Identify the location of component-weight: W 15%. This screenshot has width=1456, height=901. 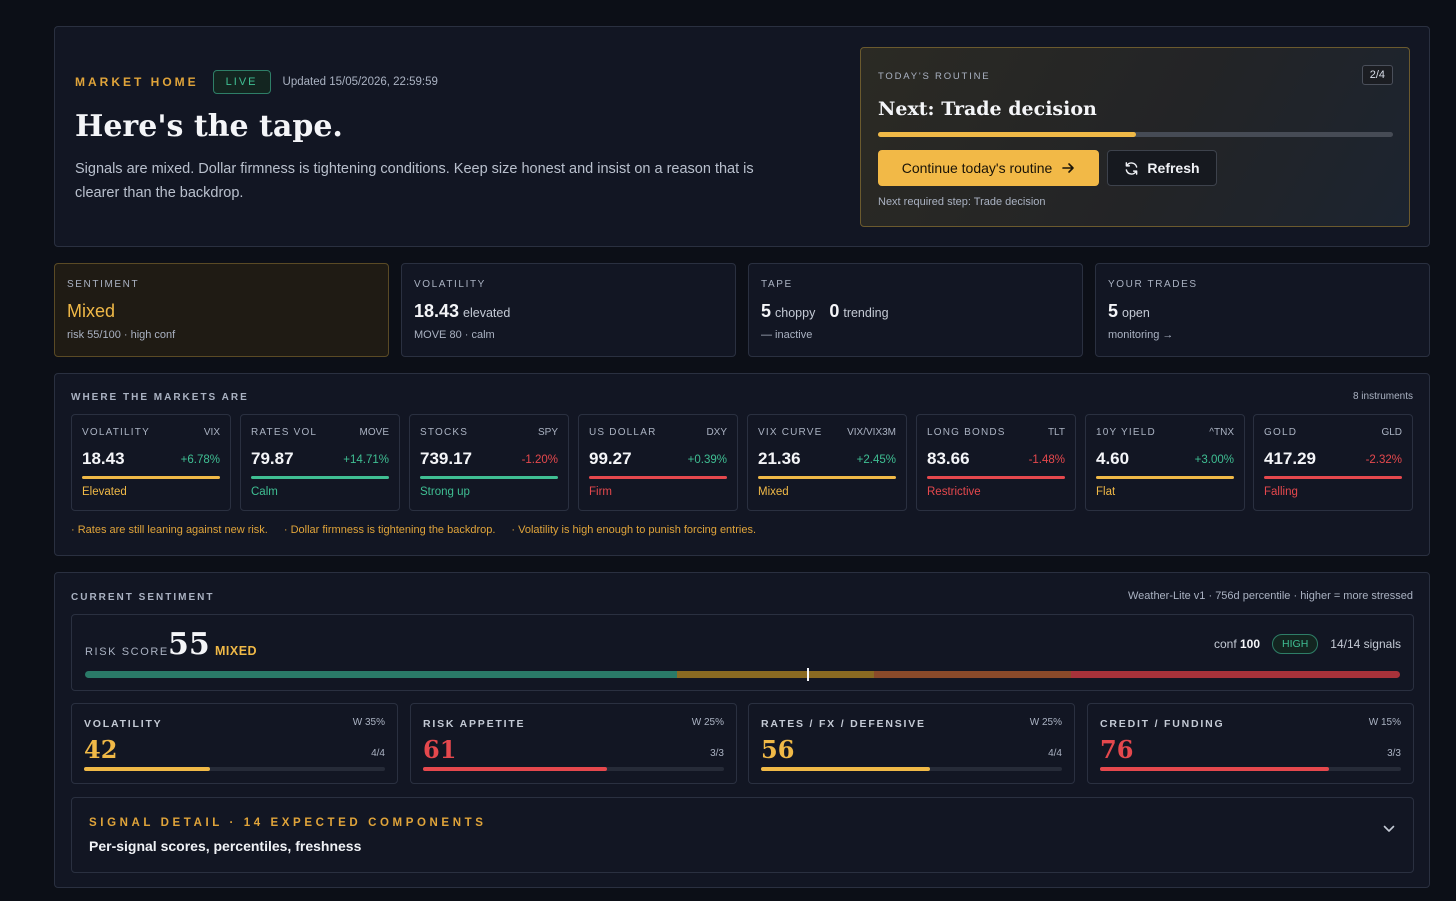
(1384, 722).